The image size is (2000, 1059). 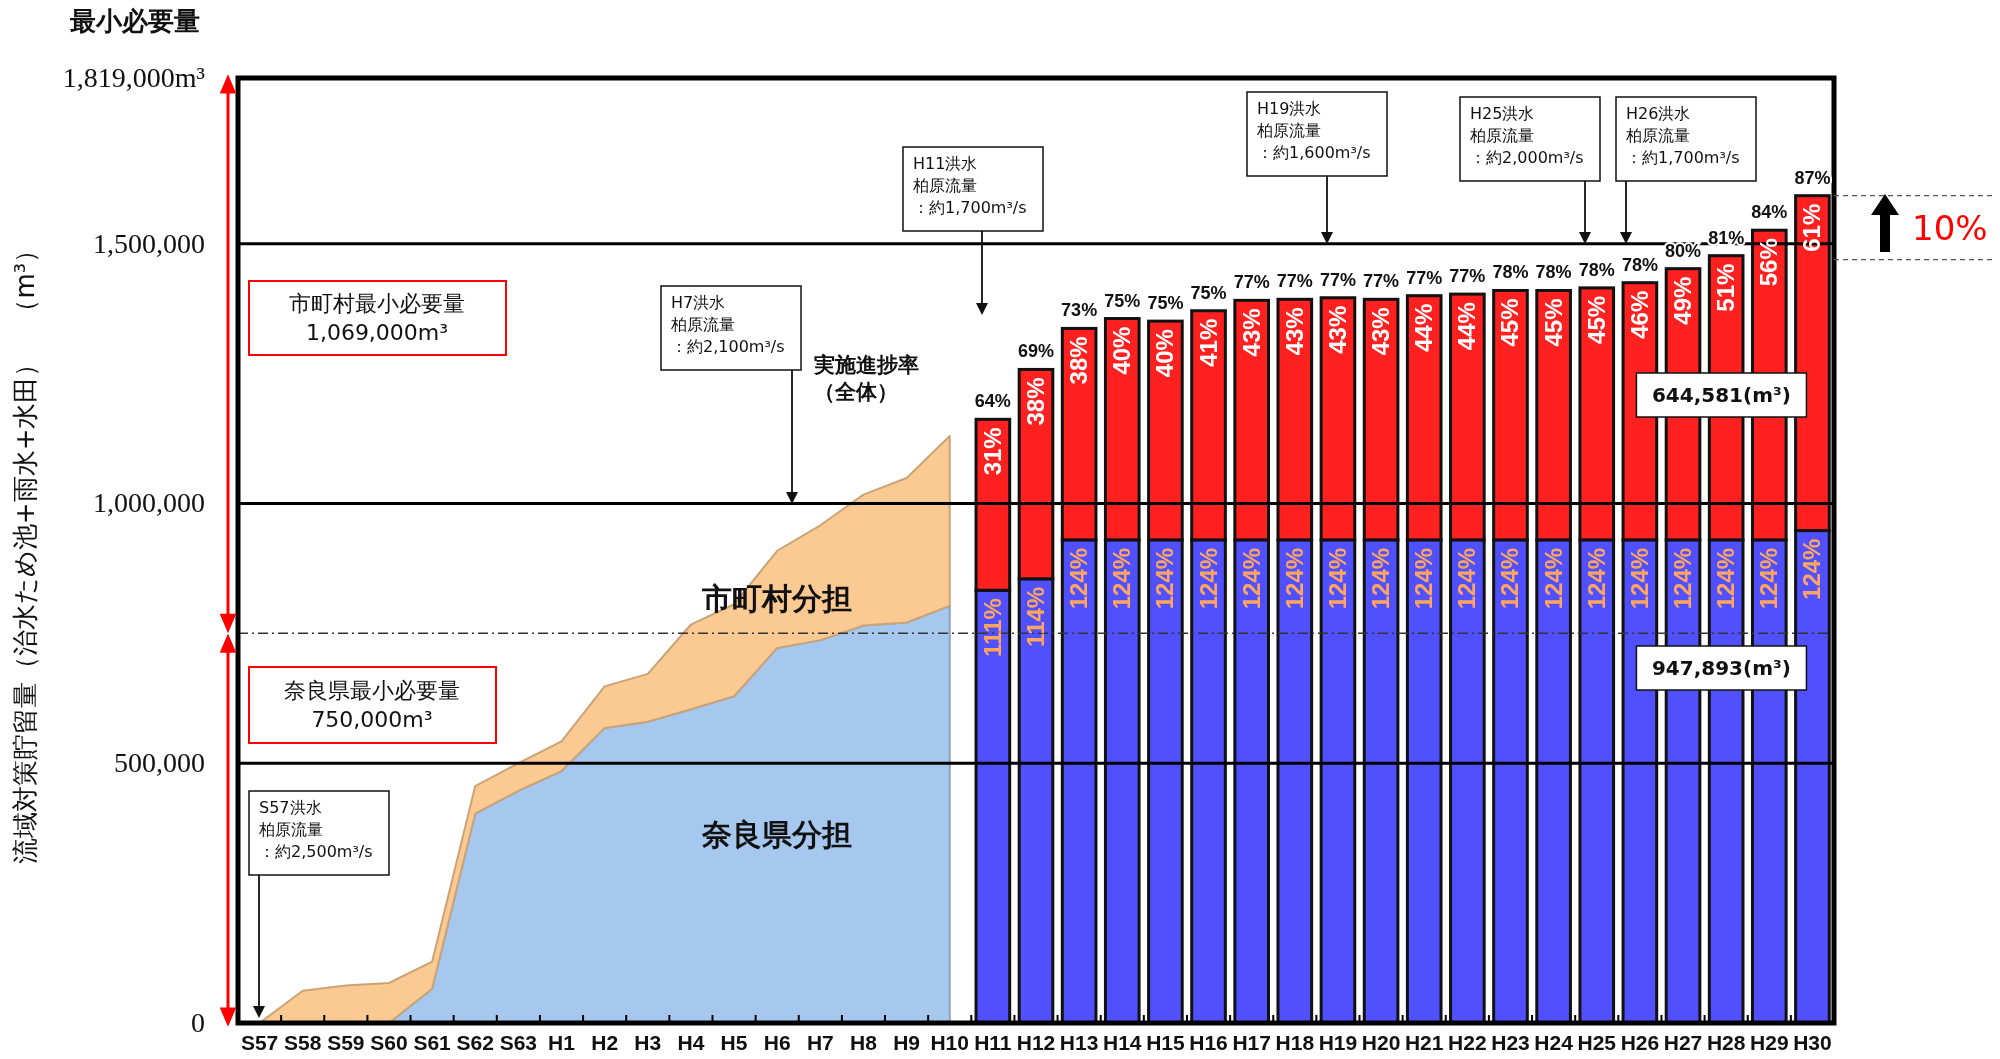 What do you see at coordinates (1165, 353) in the screenshot?
I see `annotation: 40%` at bounding box center [1165, 353].